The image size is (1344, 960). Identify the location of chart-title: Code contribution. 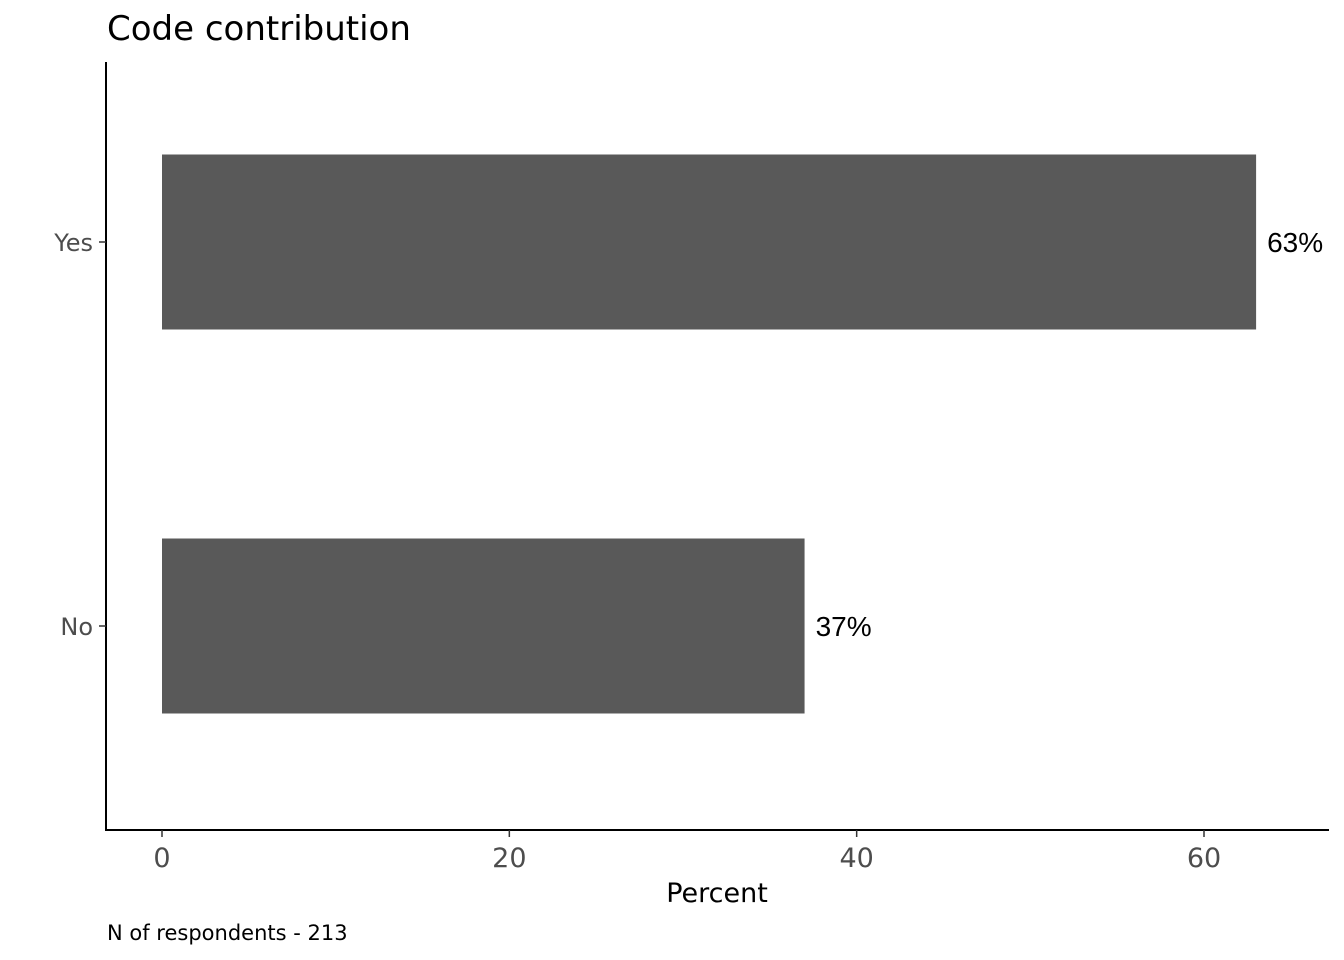
(259, 29).